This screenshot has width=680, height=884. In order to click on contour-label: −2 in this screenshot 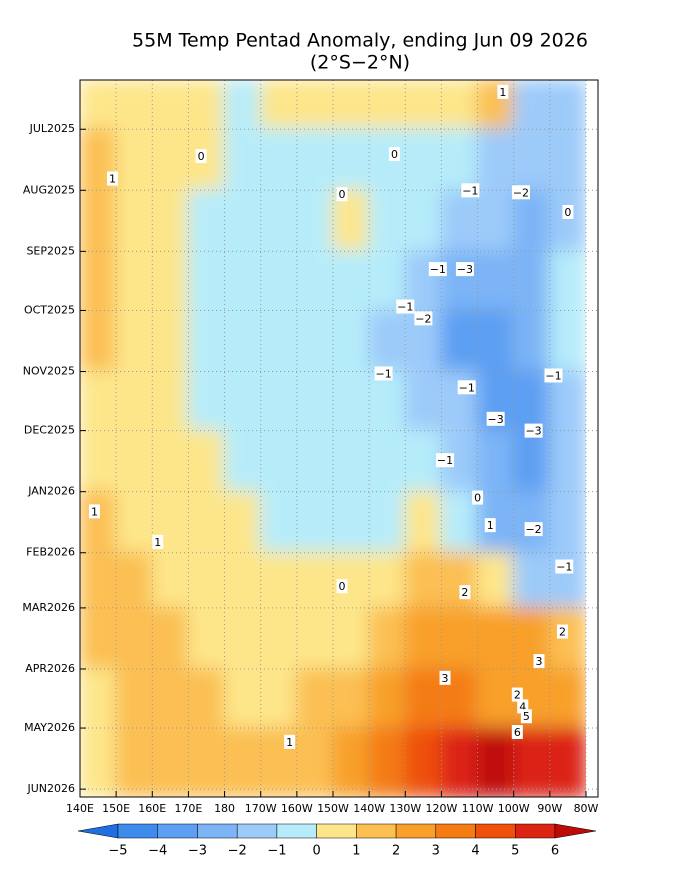, I will do `click(533, 529)`.